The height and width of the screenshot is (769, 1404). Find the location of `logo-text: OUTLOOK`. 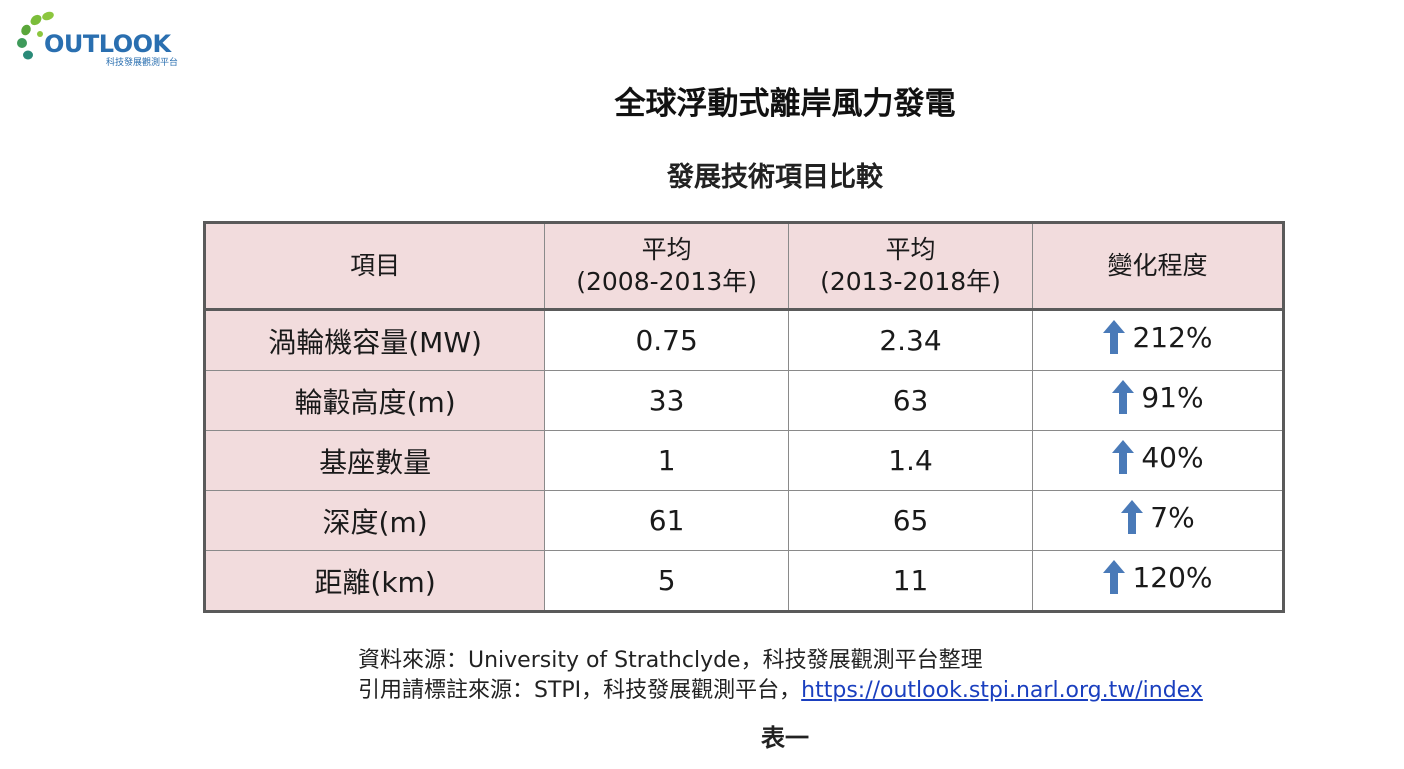

logo-text: OUTLOOK is located at coordinates (107, 44).